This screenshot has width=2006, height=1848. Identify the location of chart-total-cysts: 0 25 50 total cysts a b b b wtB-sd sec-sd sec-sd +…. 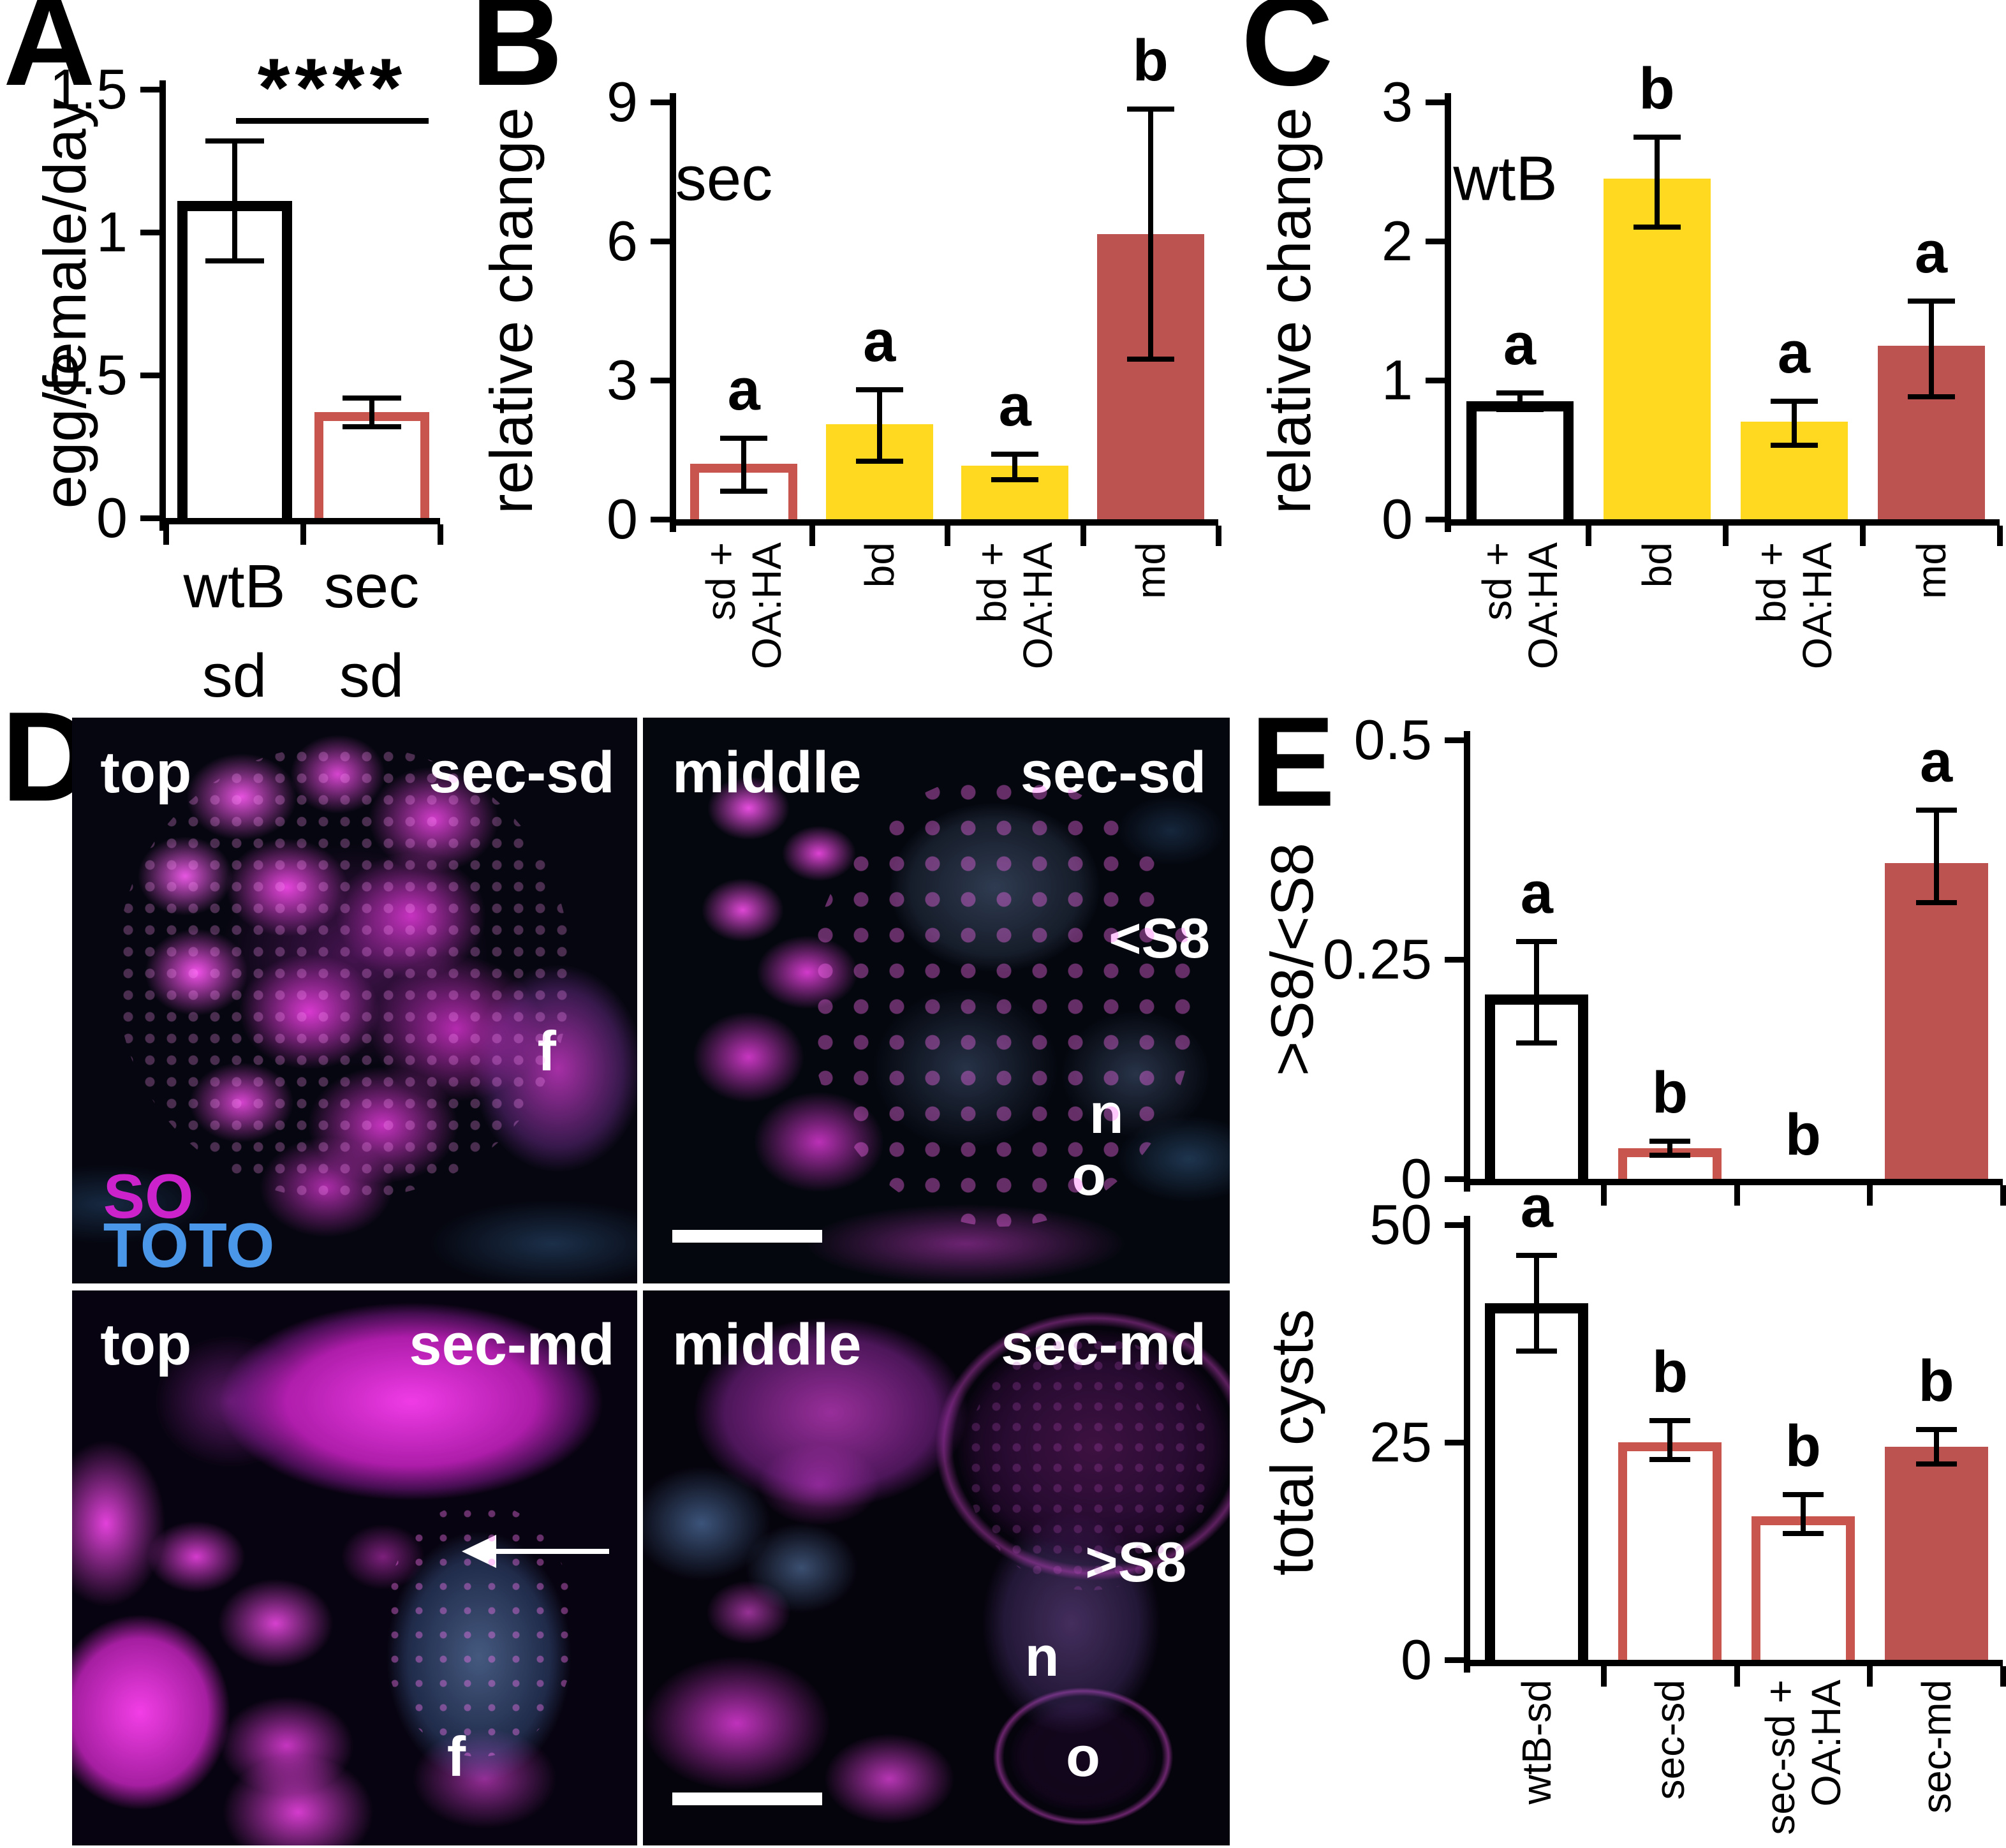
(1628, 1513).